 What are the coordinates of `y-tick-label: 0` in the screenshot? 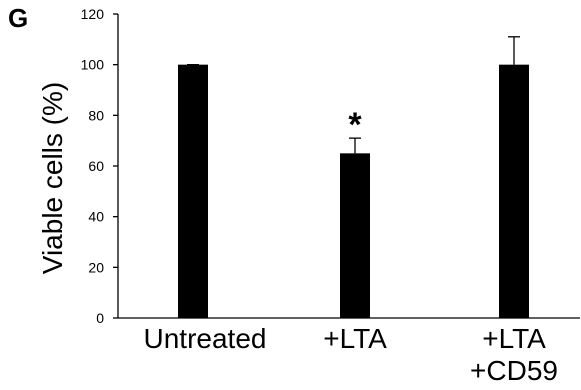 It's located at (100, 318).